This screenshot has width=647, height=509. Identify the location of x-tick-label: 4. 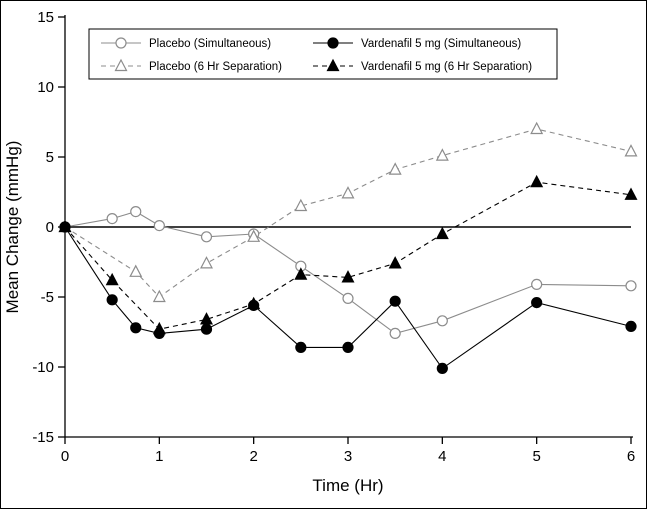
(442, 456).